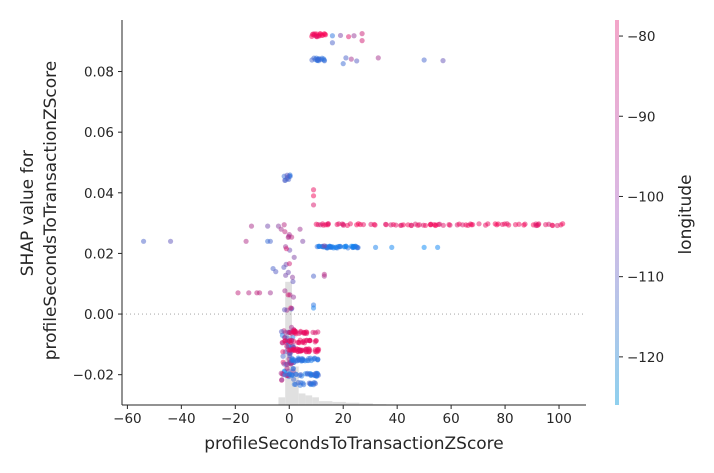 This screenshot has height=473, width=714. I want to click on y-tick-label: 0.04, so click(99, 194).